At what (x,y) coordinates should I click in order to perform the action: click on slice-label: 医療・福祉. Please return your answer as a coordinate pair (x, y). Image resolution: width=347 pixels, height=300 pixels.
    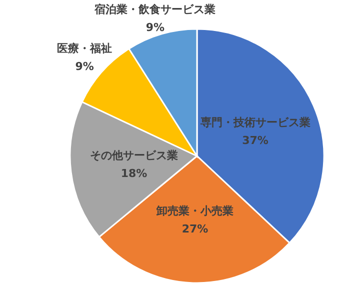
    Looking at the image, I should click on (84, 48).